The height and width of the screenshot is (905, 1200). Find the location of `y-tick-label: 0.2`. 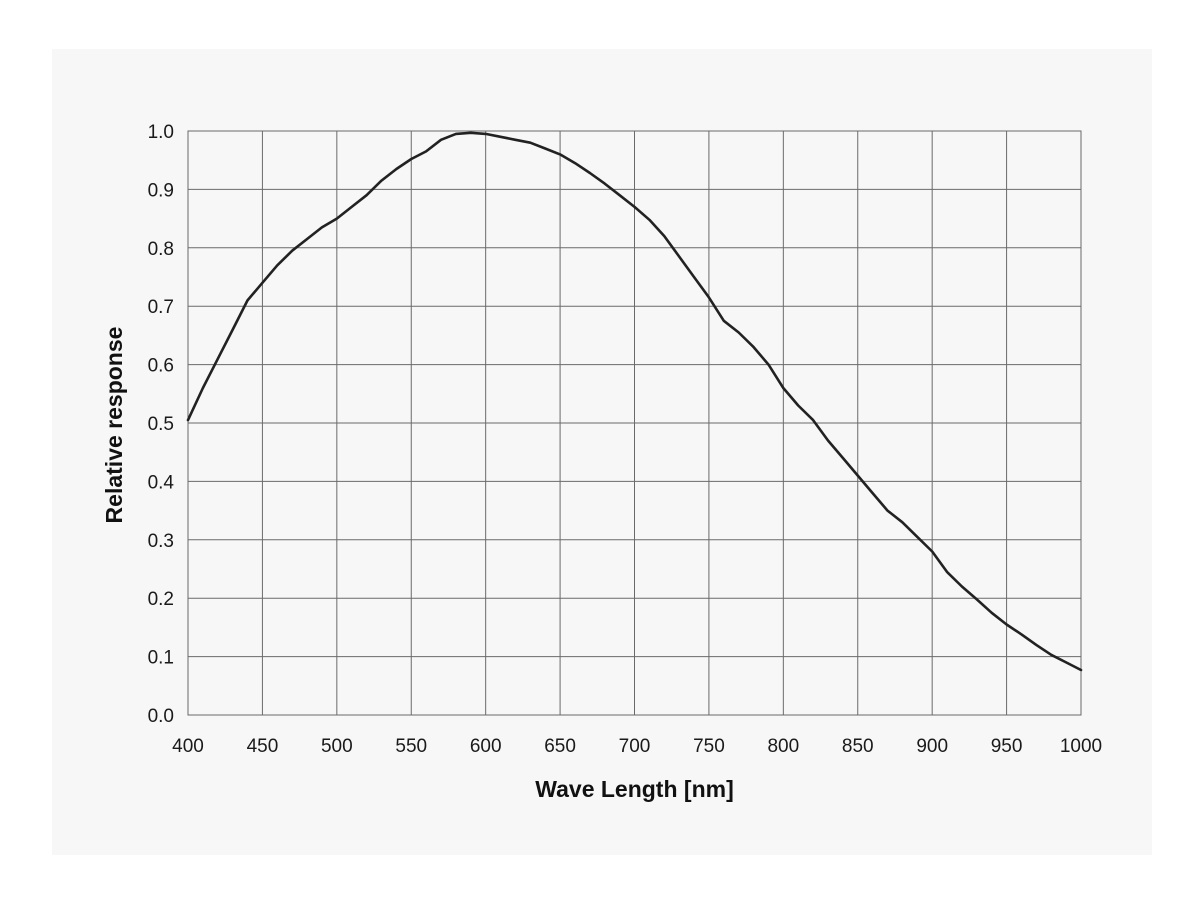

y-tick-label: 0.2 is located at coordinates (161, 599).